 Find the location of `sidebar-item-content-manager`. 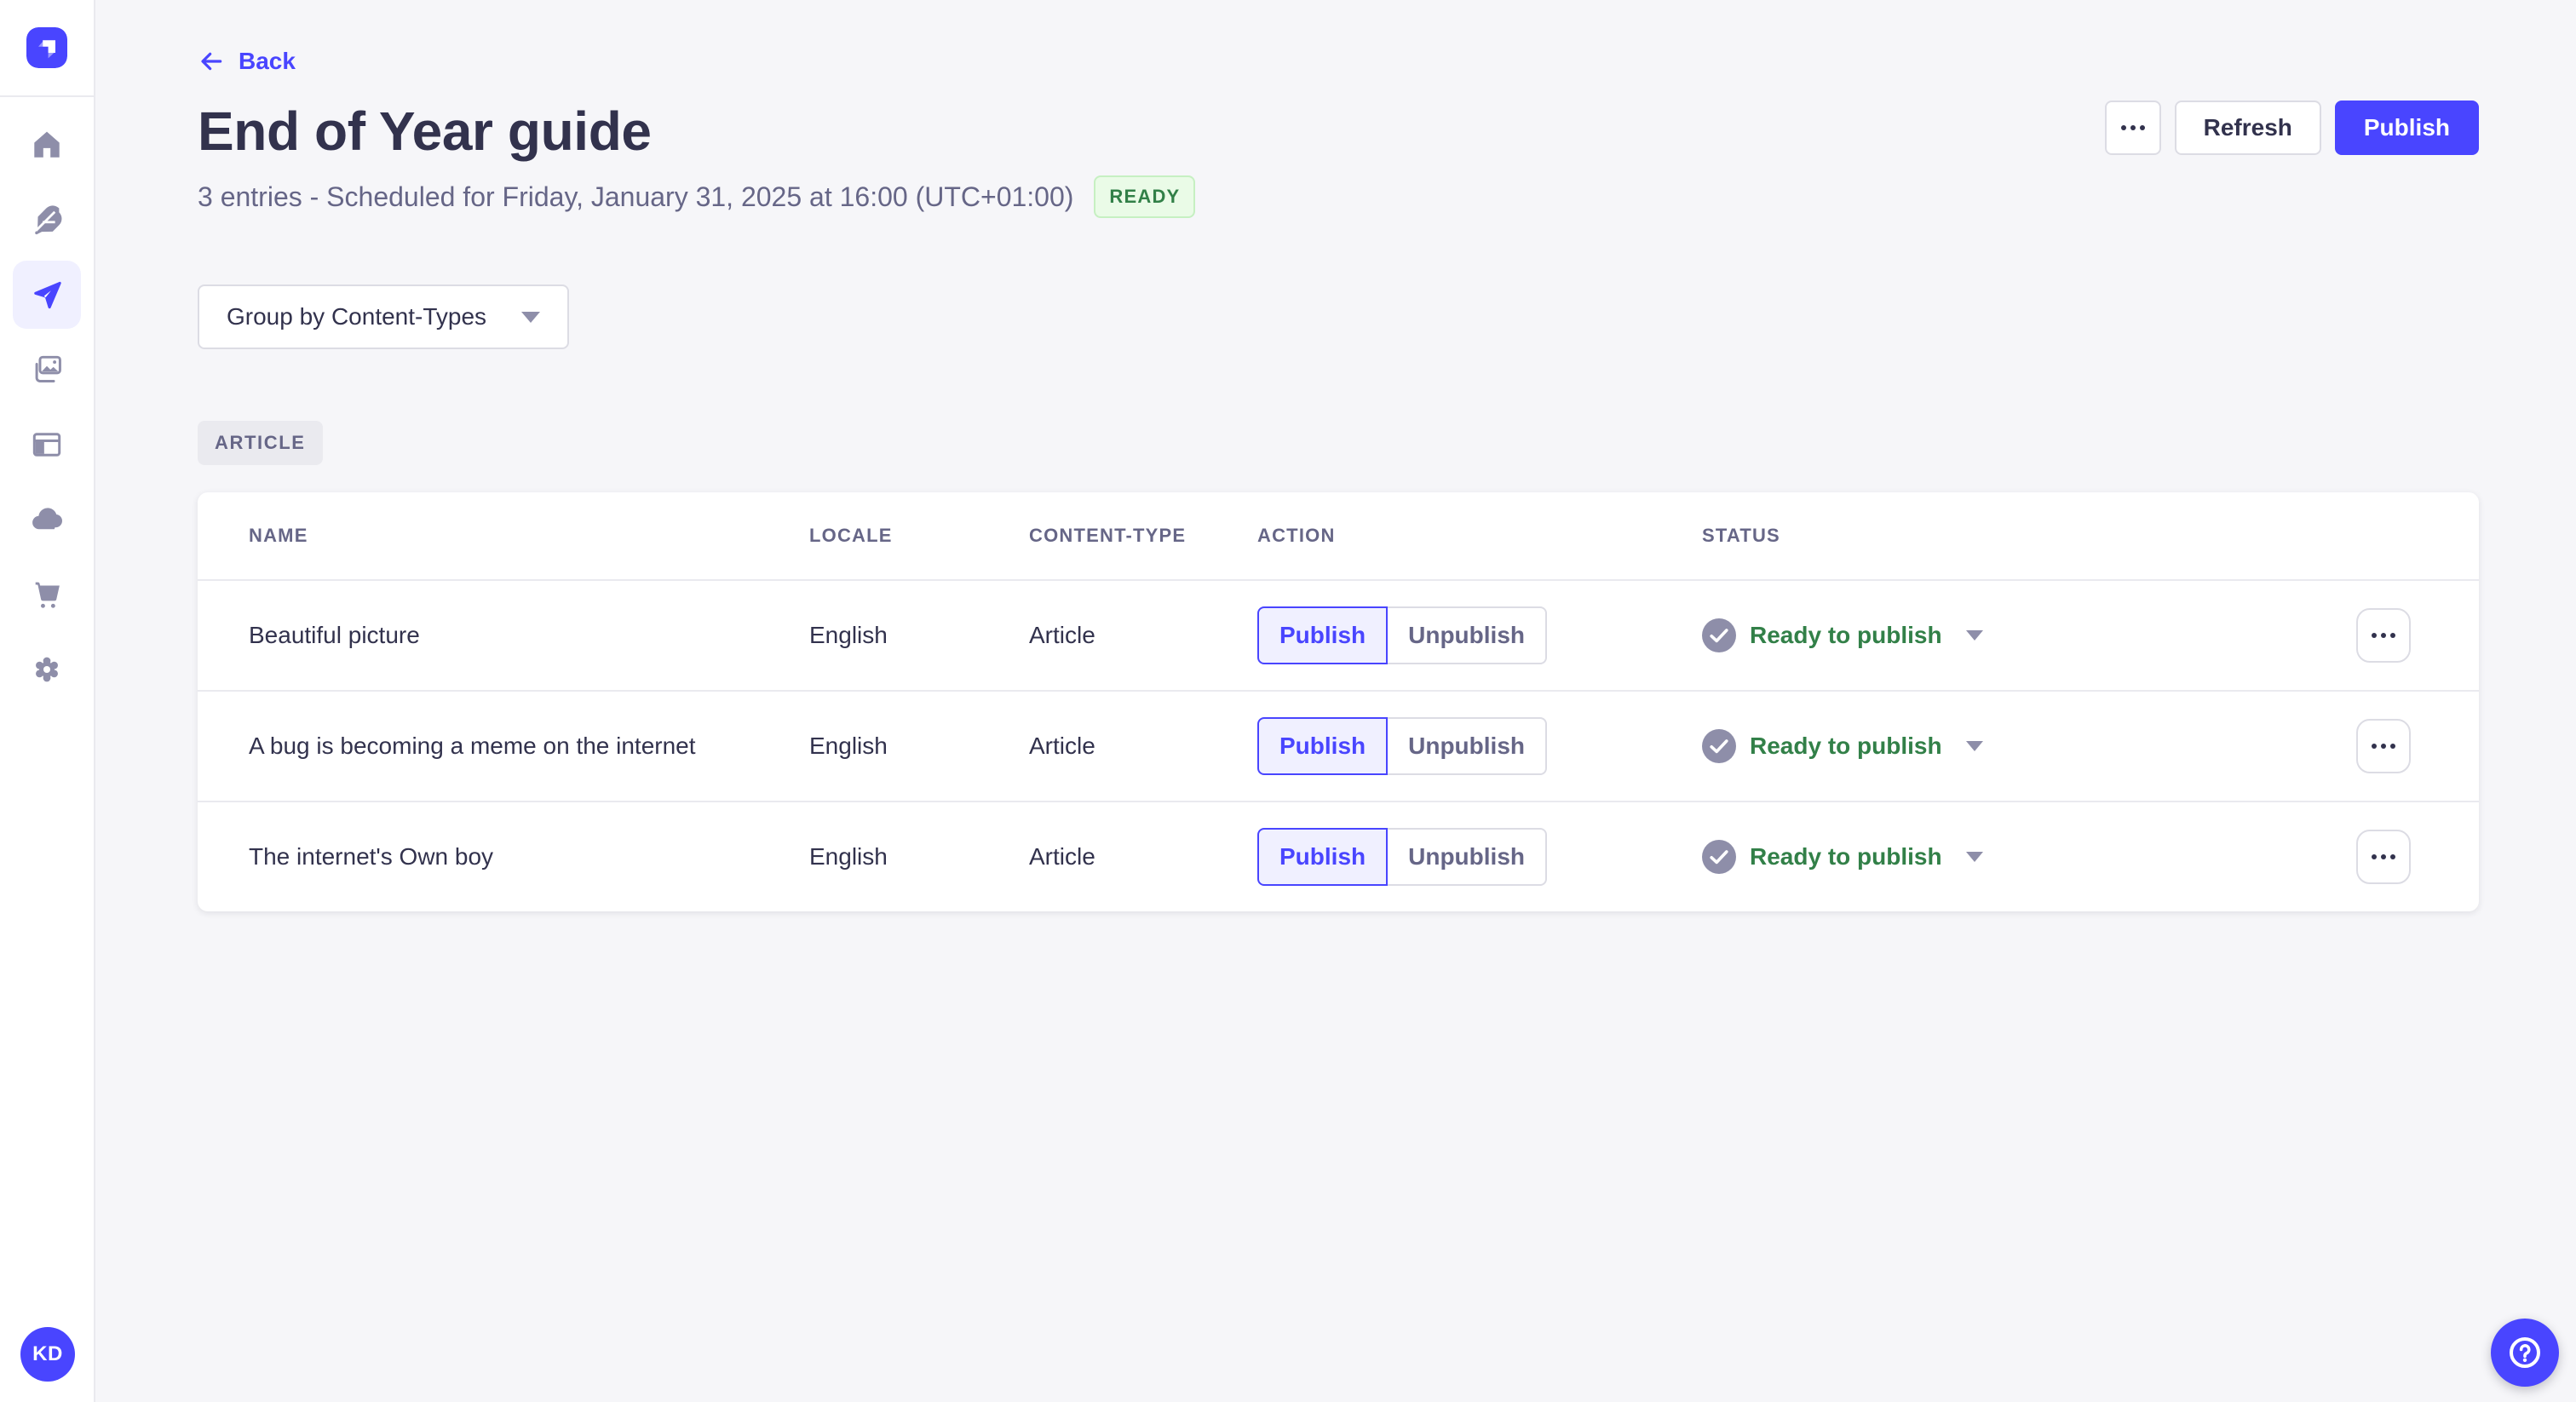

sidebar-item-content-manager is located at coordinates (47, 220).